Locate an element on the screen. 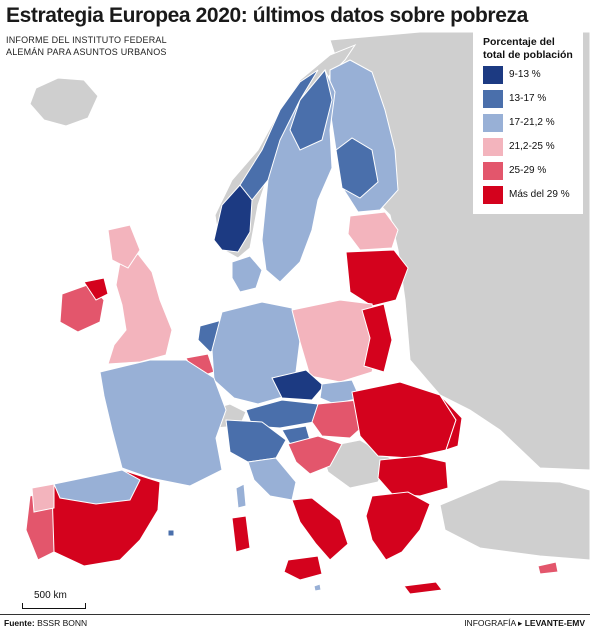  estonia-latvia-region is located at coordinates (373, 231).